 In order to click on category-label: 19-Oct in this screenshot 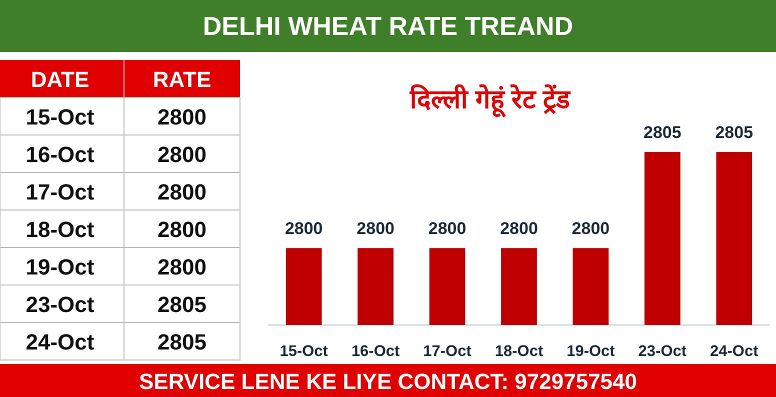, I will do `click(60, 267)`.